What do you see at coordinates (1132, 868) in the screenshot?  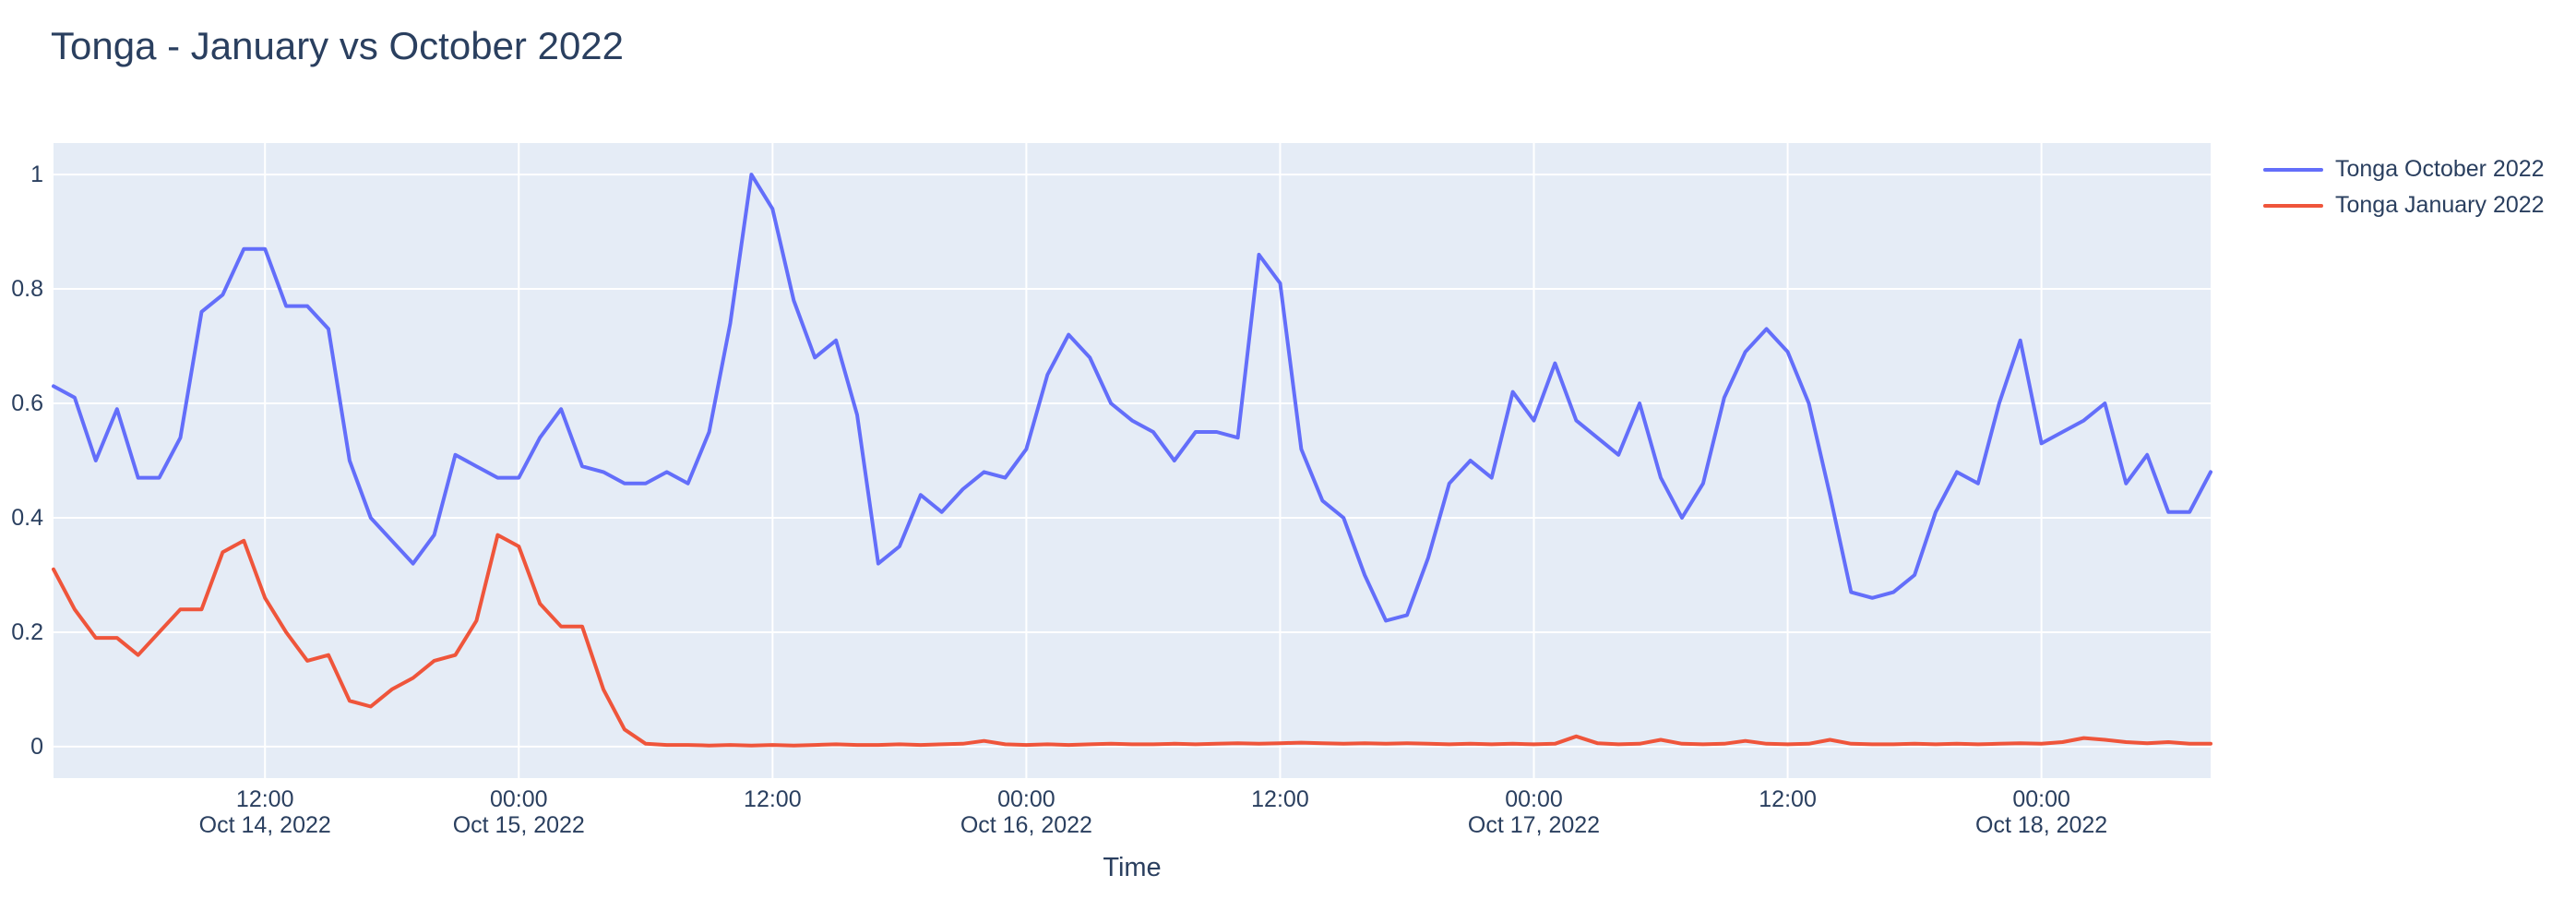 I see `x-axis-title: Time` at bounding box center [1132, 868].